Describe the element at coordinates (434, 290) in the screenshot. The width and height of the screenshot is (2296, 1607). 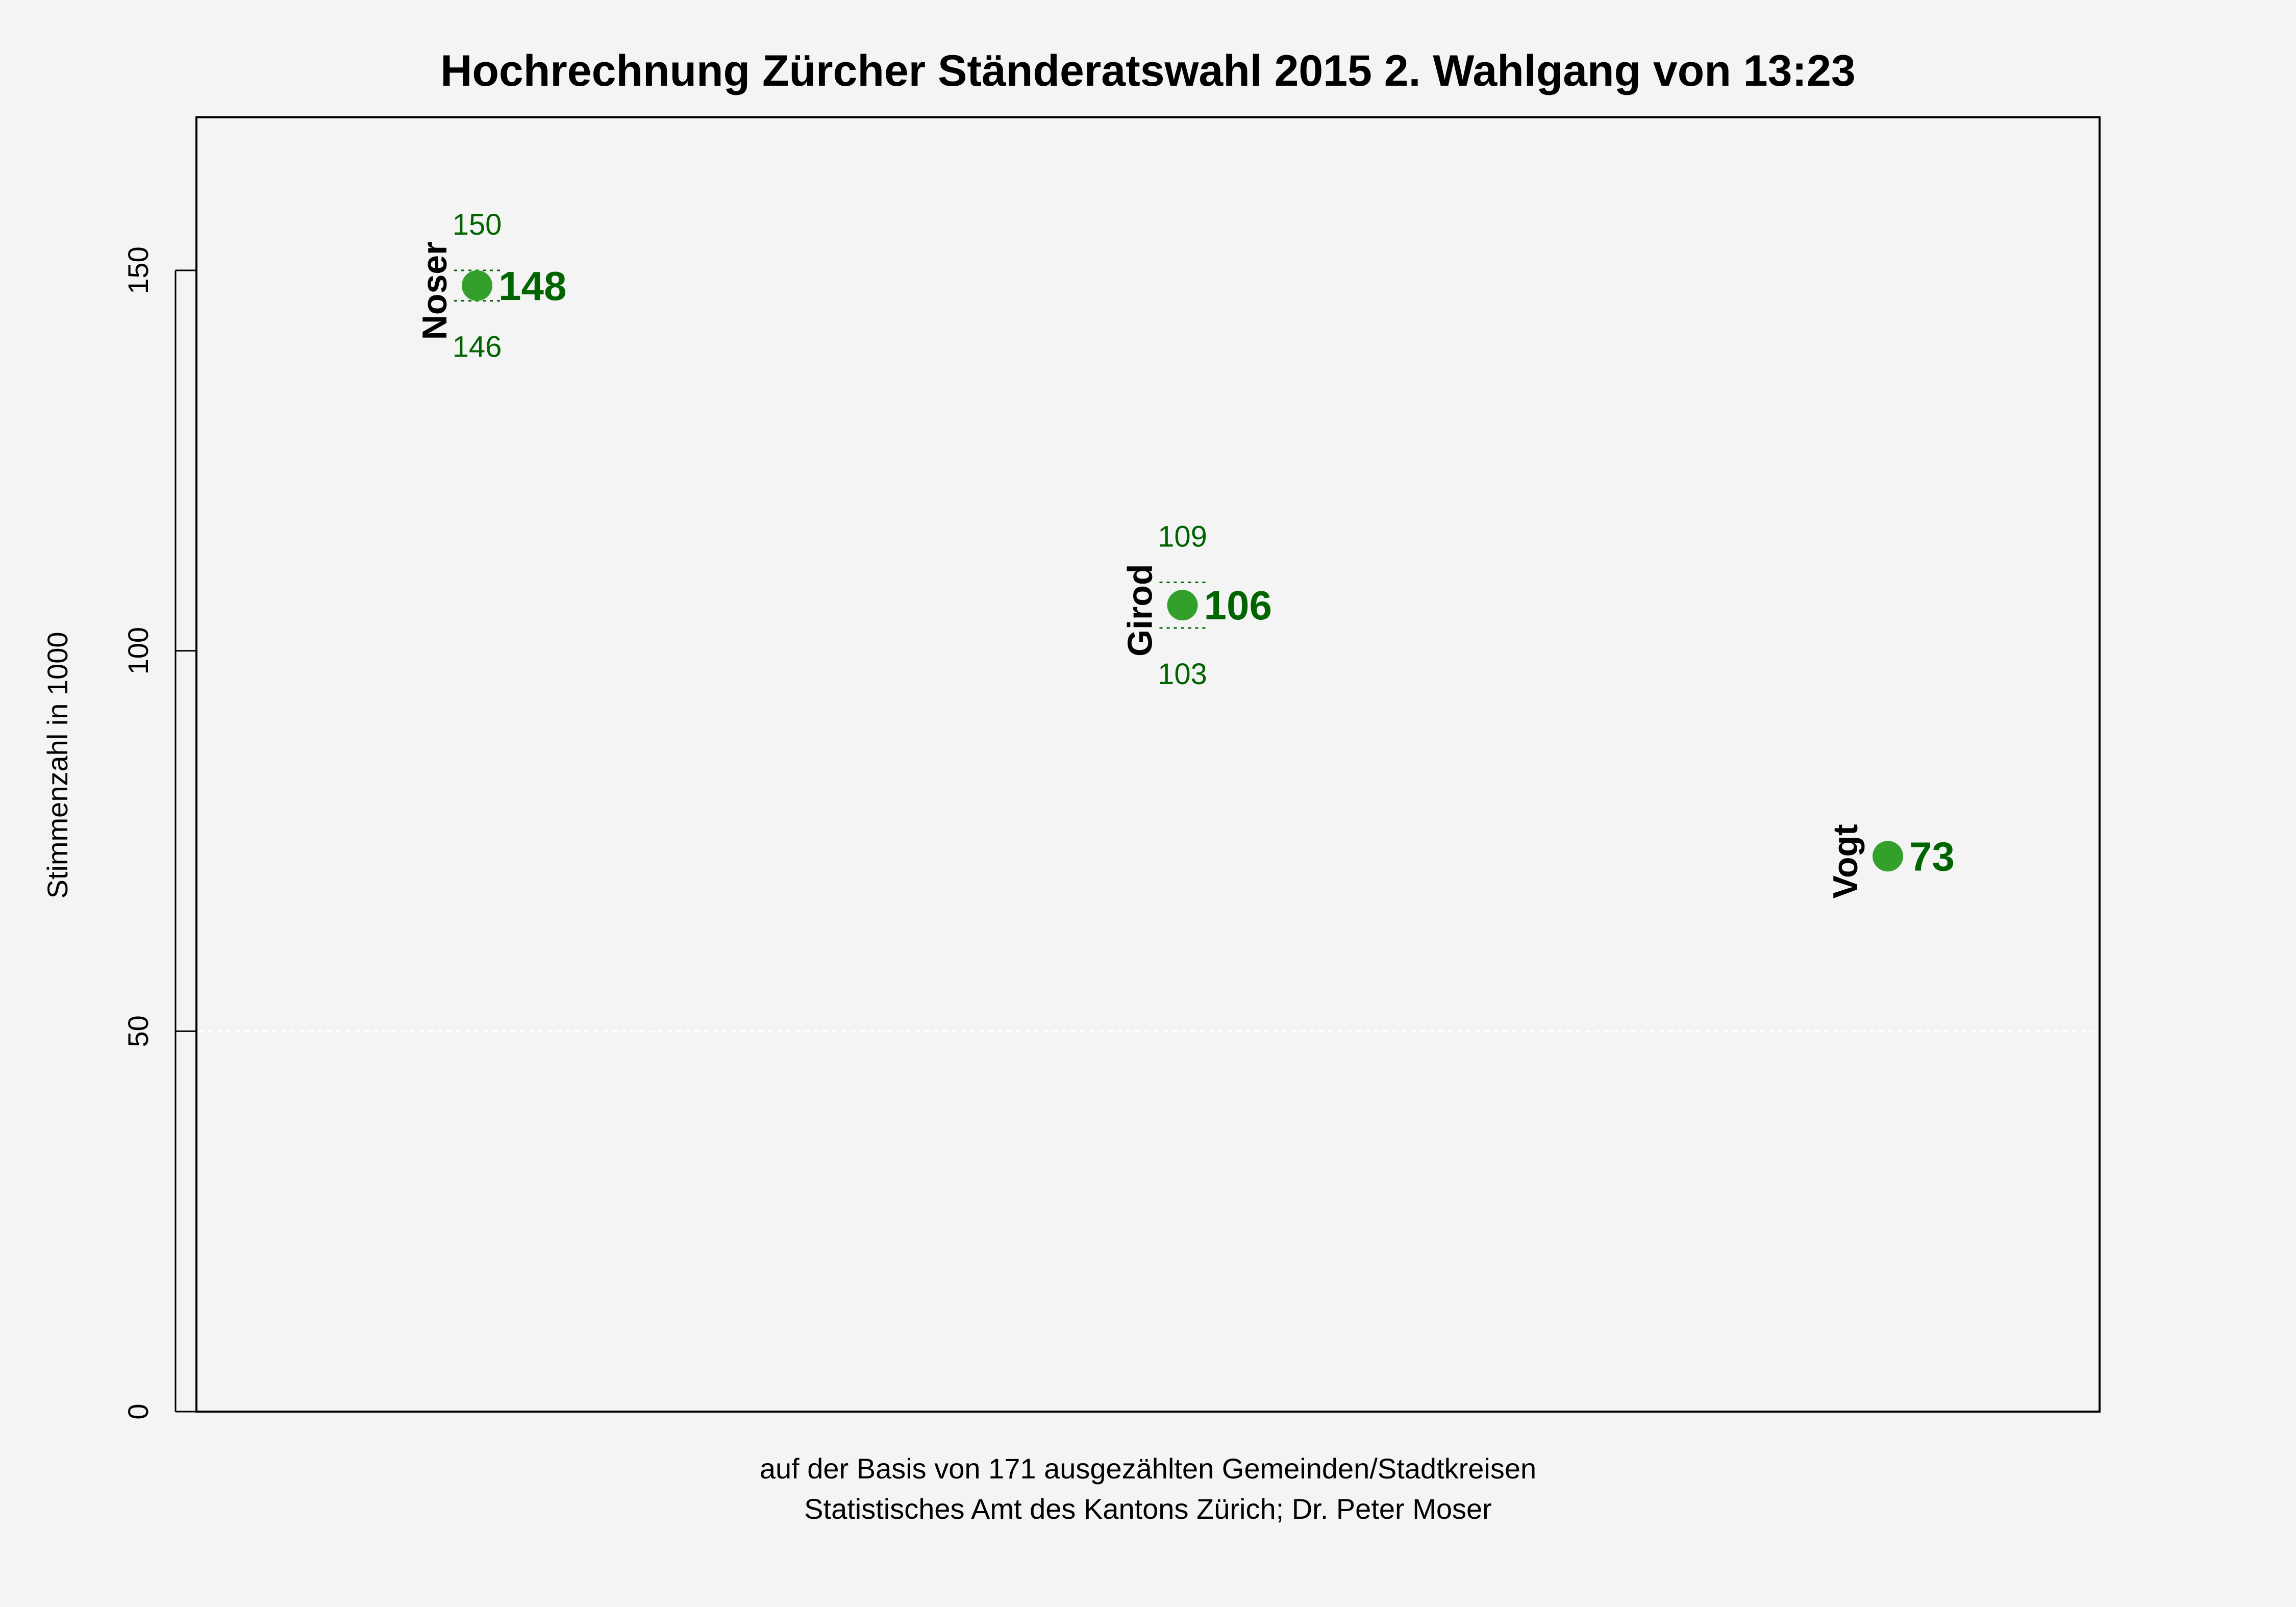
I see `candidate-name-noser: Noser` at that location.